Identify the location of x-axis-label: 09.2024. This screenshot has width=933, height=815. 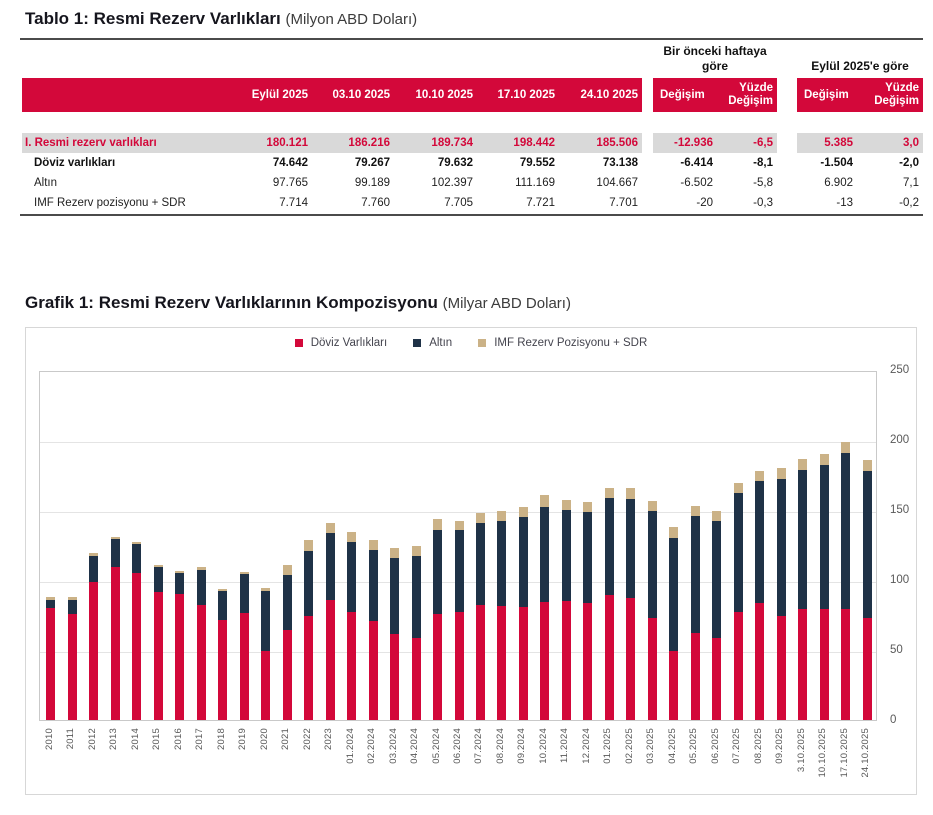
(522, 746).